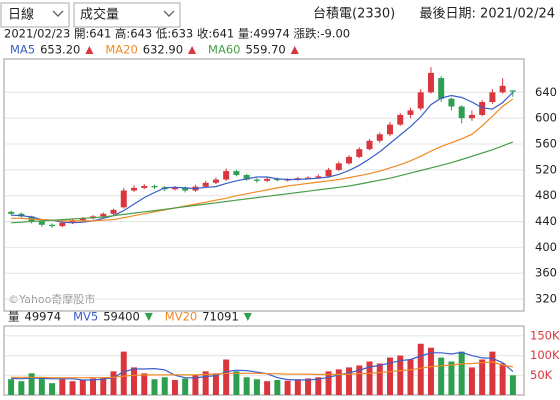 The width and height of the screenshot is (560, 400). Describe the element at coordinates (546, 221) in the screenshot. I see `y-tick-label: 440` at that location.